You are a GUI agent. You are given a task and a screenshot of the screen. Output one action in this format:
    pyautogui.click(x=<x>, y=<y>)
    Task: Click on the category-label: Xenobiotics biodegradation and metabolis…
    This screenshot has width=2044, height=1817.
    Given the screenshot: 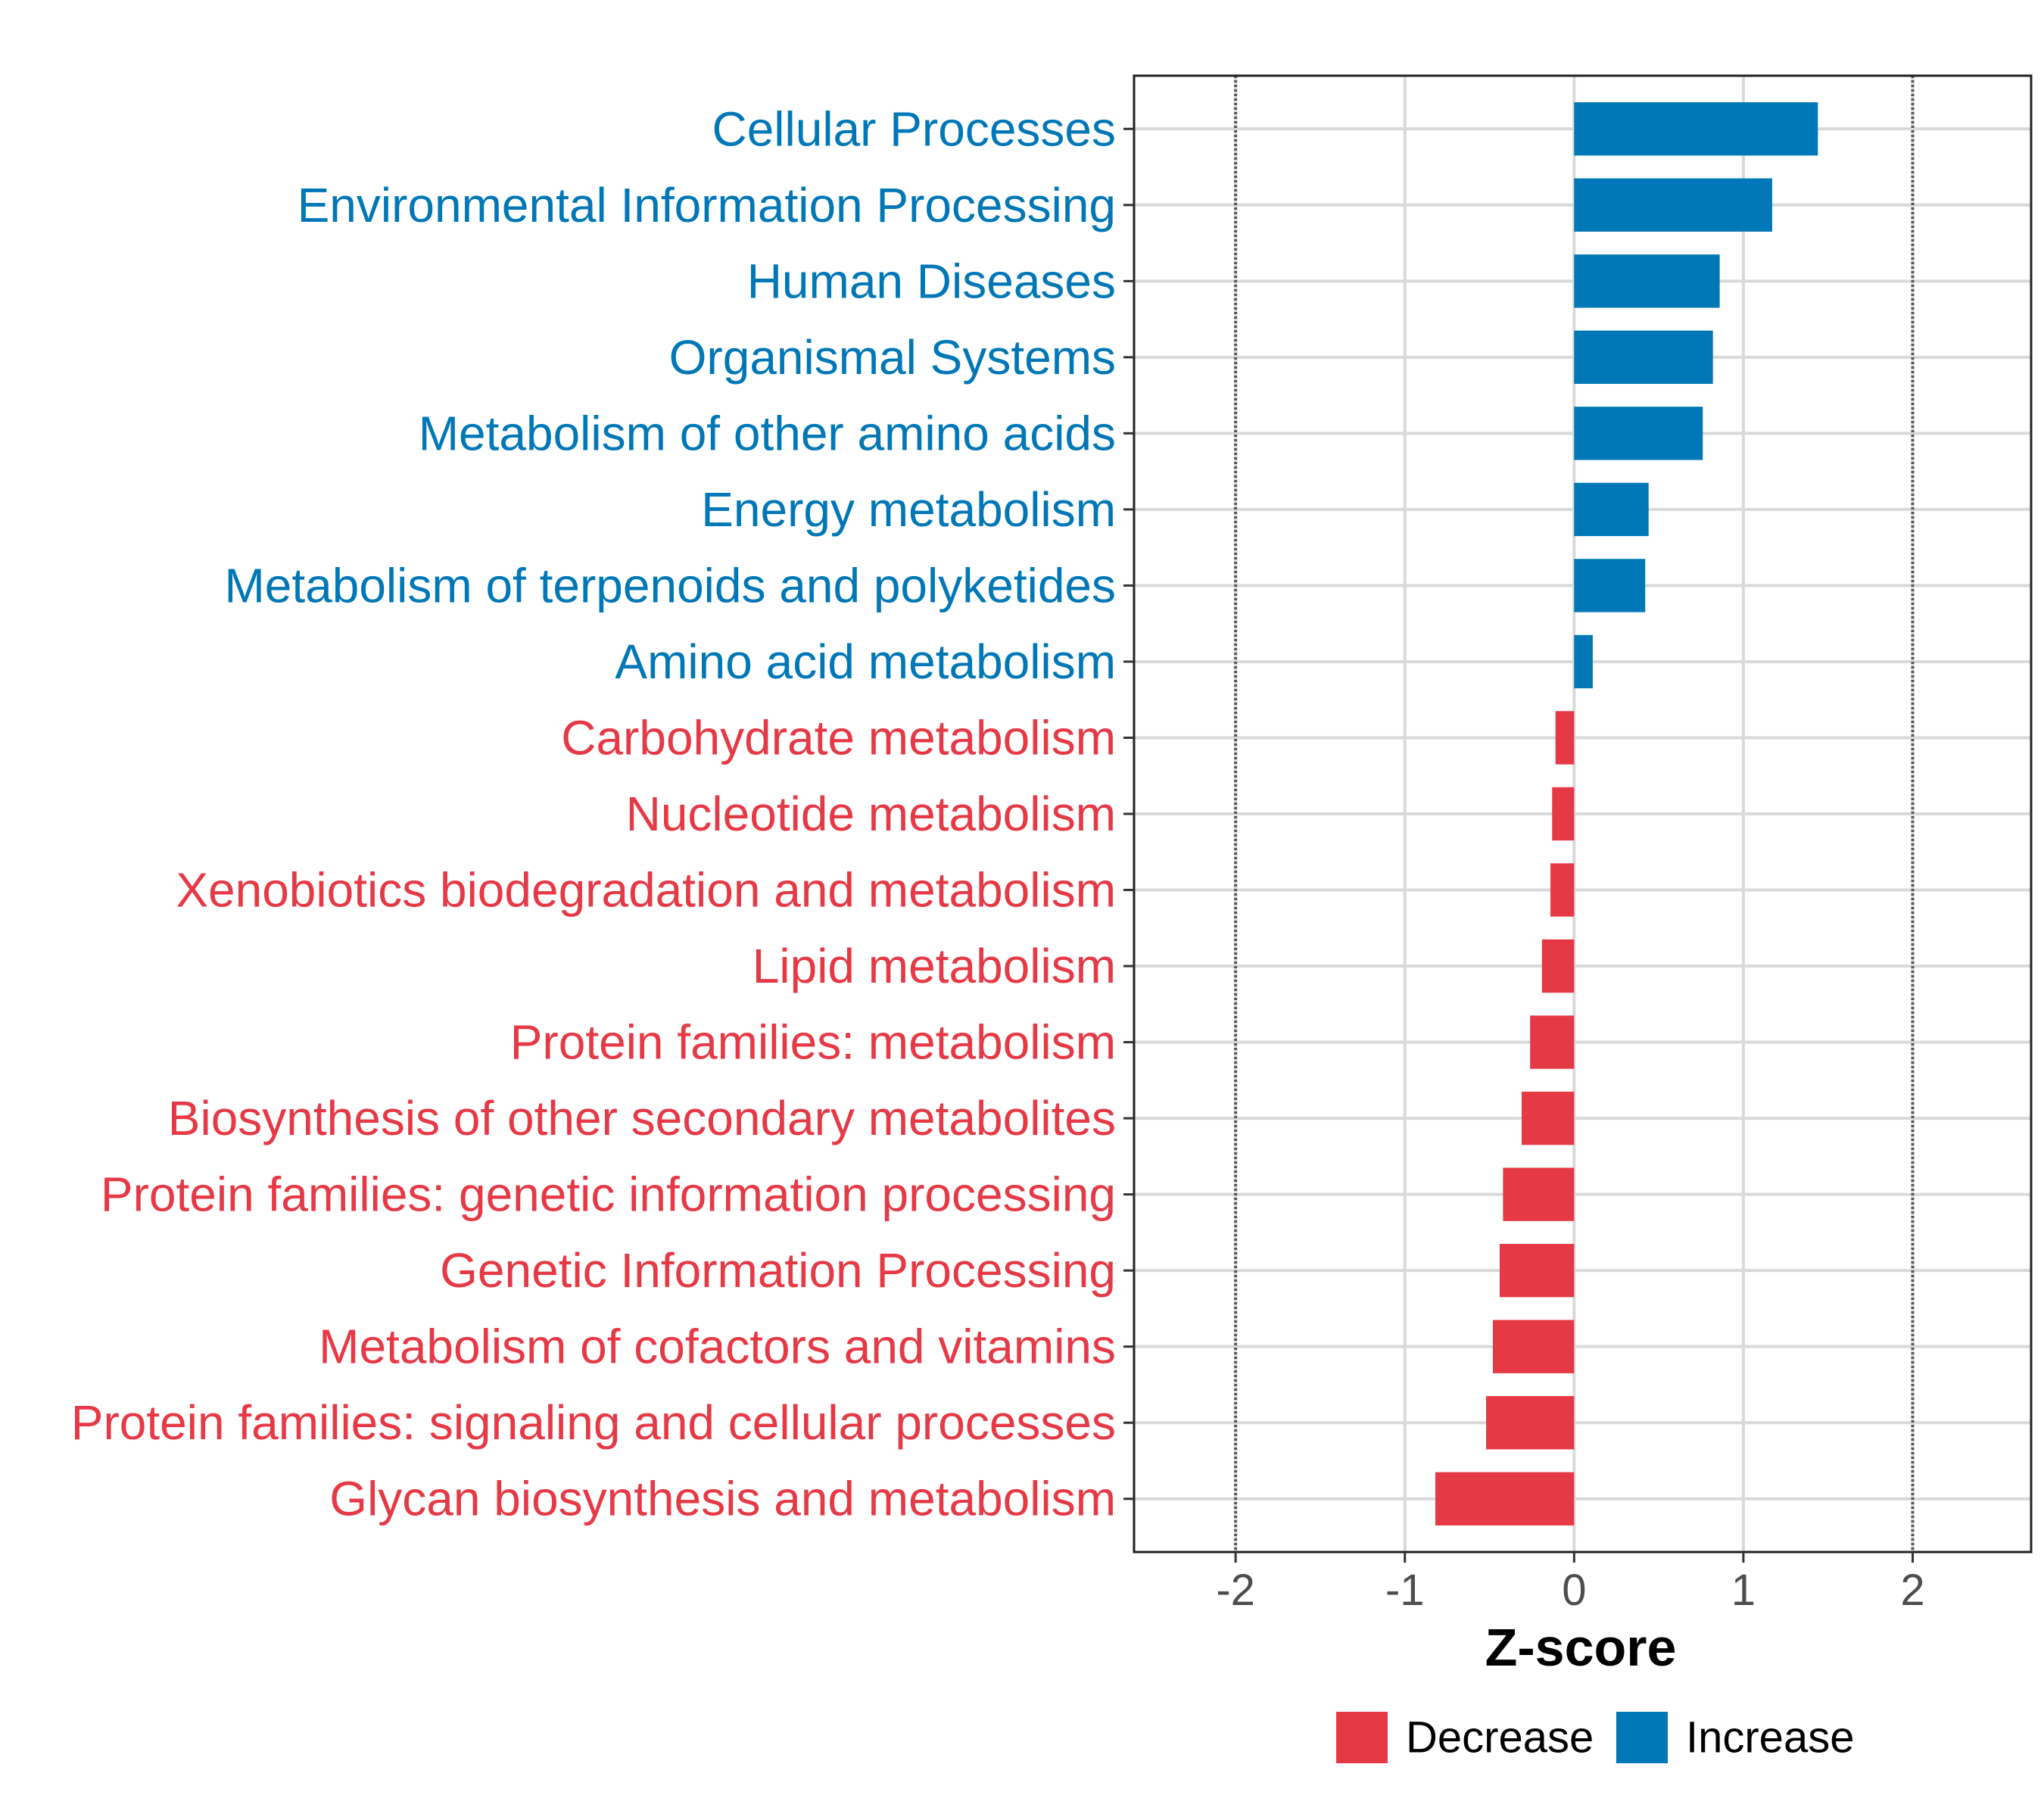 What is the action you would take?
    pyautogui.click(x=646, y=890)
    